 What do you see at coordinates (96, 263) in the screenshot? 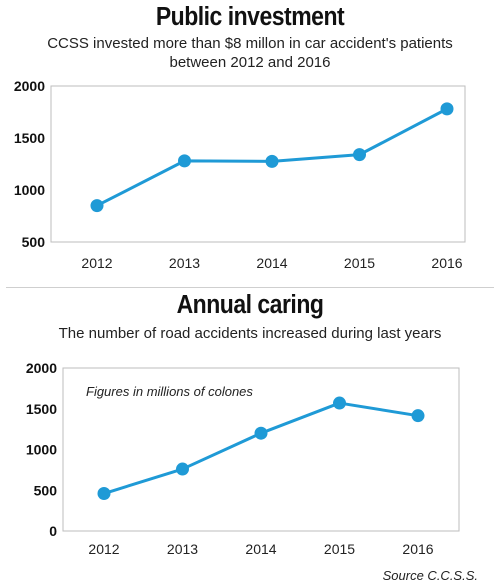
I see `chart1-xtick-label: 2012` at bounding box center [96, 263].